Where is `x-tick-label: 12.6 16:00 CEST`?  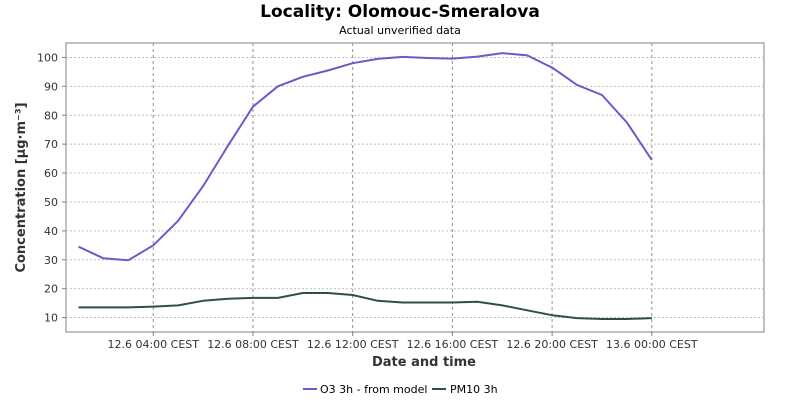 x-tick-label: 12.6 16:00 CEST is located at coordinates (453, 344).